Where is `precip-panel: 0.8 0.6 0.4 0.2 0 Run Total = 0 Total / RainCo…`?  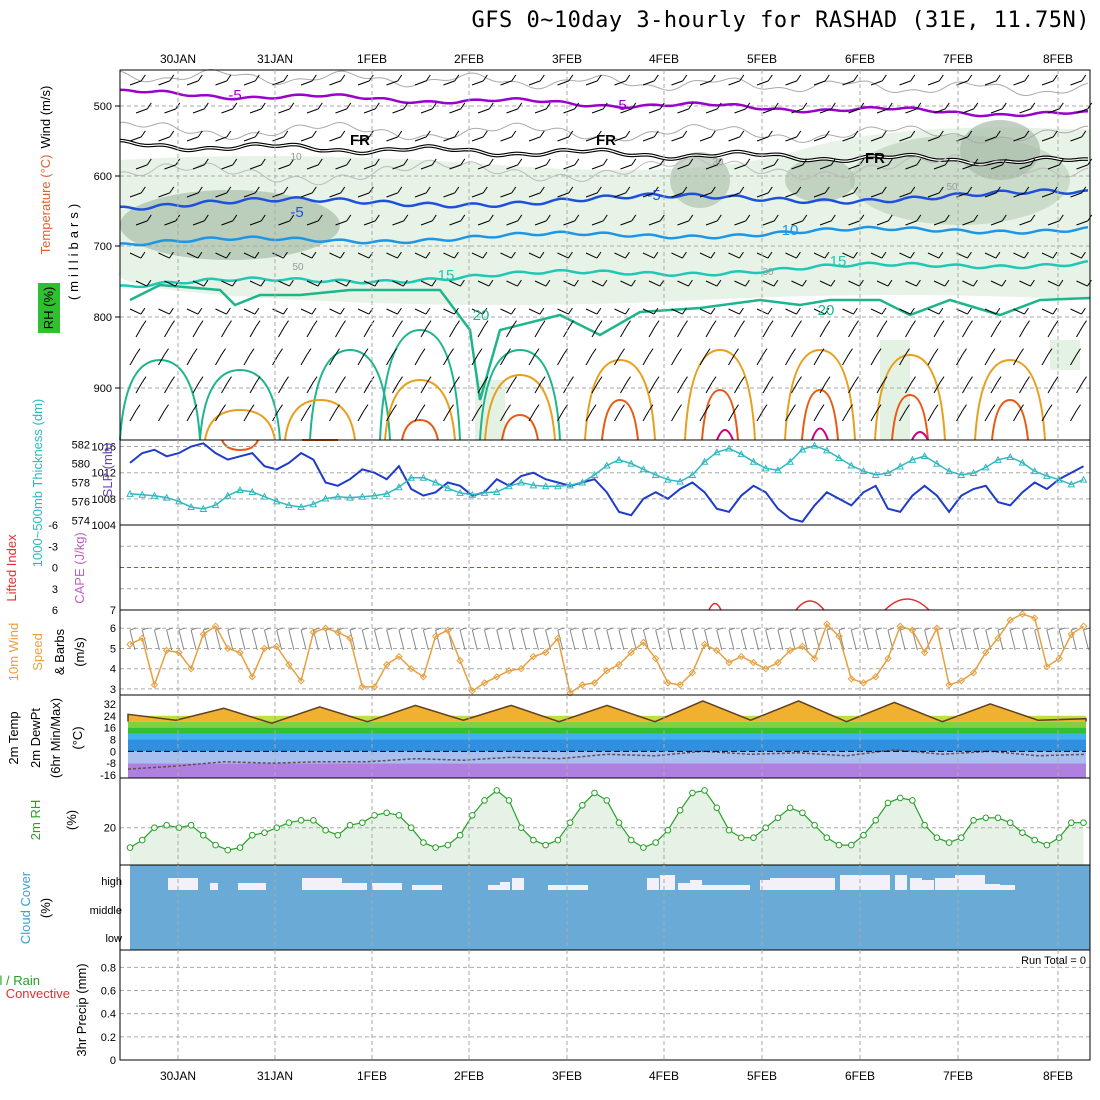
precip-panel: 0.8 0.6 0.4 0.2 0 Run Total = 0 Total / RainCo… is located at coordinates (545, 1008).